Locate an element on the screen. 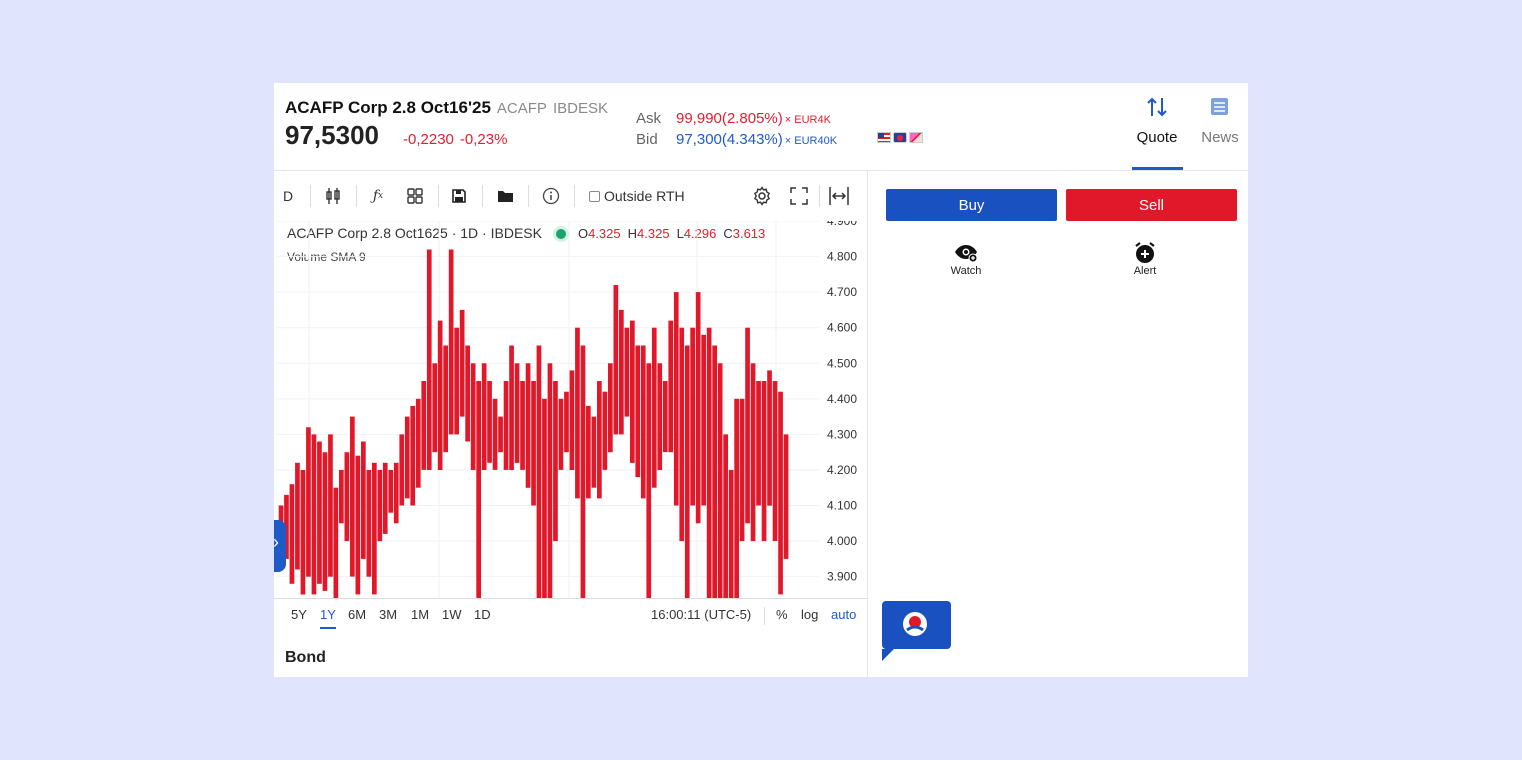  buy-button: Buy is located at coordinates (971, 205).